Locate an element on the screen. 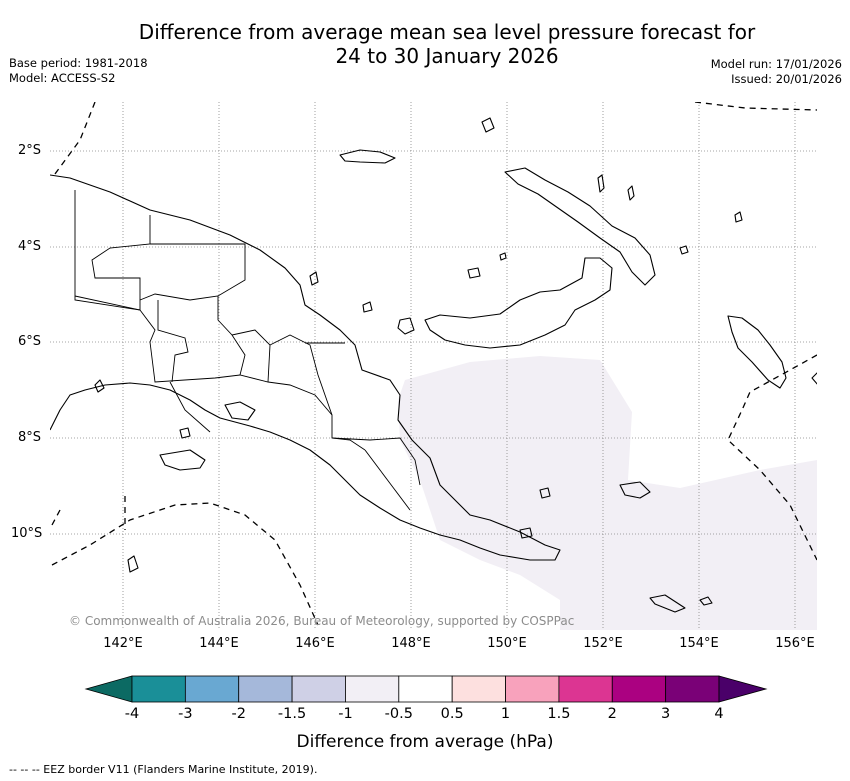 This screenshot has height=781, width=850. colorbar-tick-label: 3 is located at coordinates (666, 714).